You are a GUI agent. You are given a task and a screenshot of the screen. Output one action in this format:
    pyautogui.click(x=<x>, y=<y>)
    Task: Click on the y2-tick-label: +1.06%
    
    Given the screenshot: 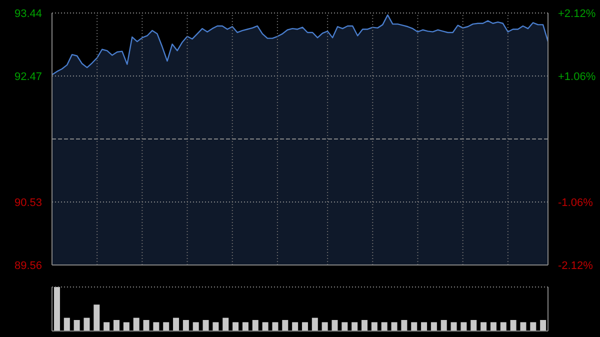 What is the action you would take?
    pyautogui.click(x=577, y=77)
    